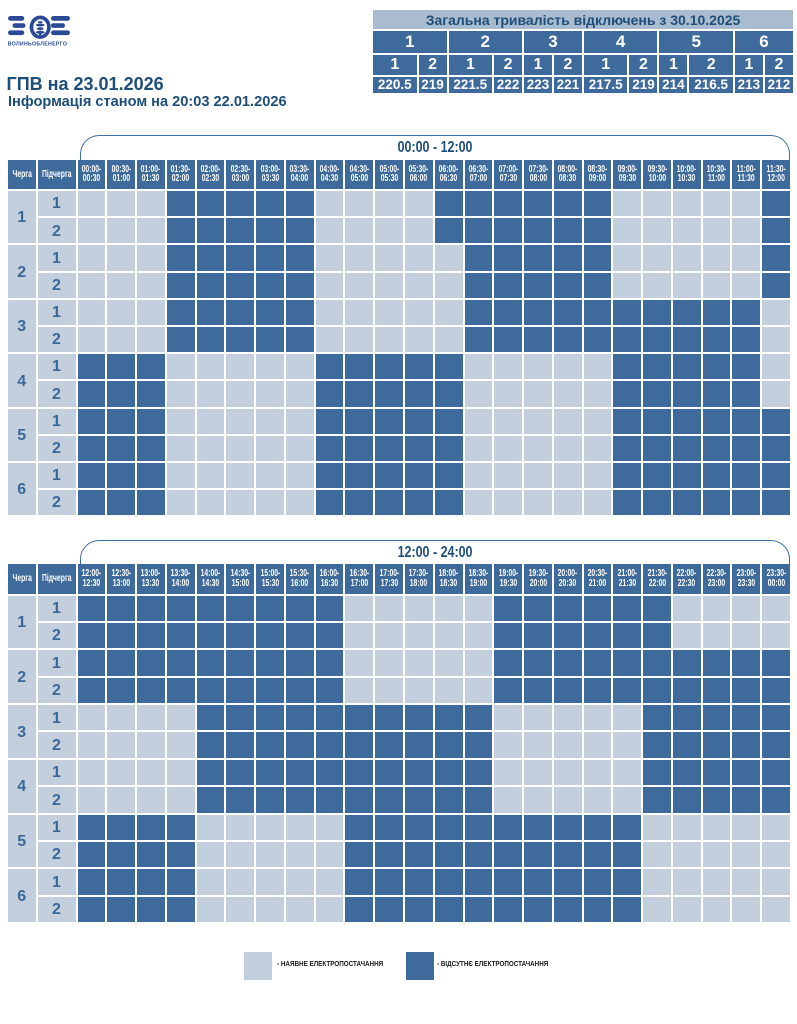  I want to click on svg-text: ВОЛИНЬОБЛЕНЕРГО, so click(37, 45).